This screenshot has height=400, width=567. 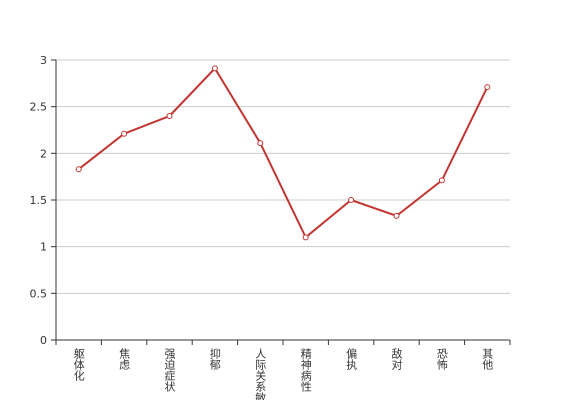 What do you see at coordinates (260, 374) in the screenshot?
I see `x-tick-label: 人际关系敏` at bounding box center [260, 374].